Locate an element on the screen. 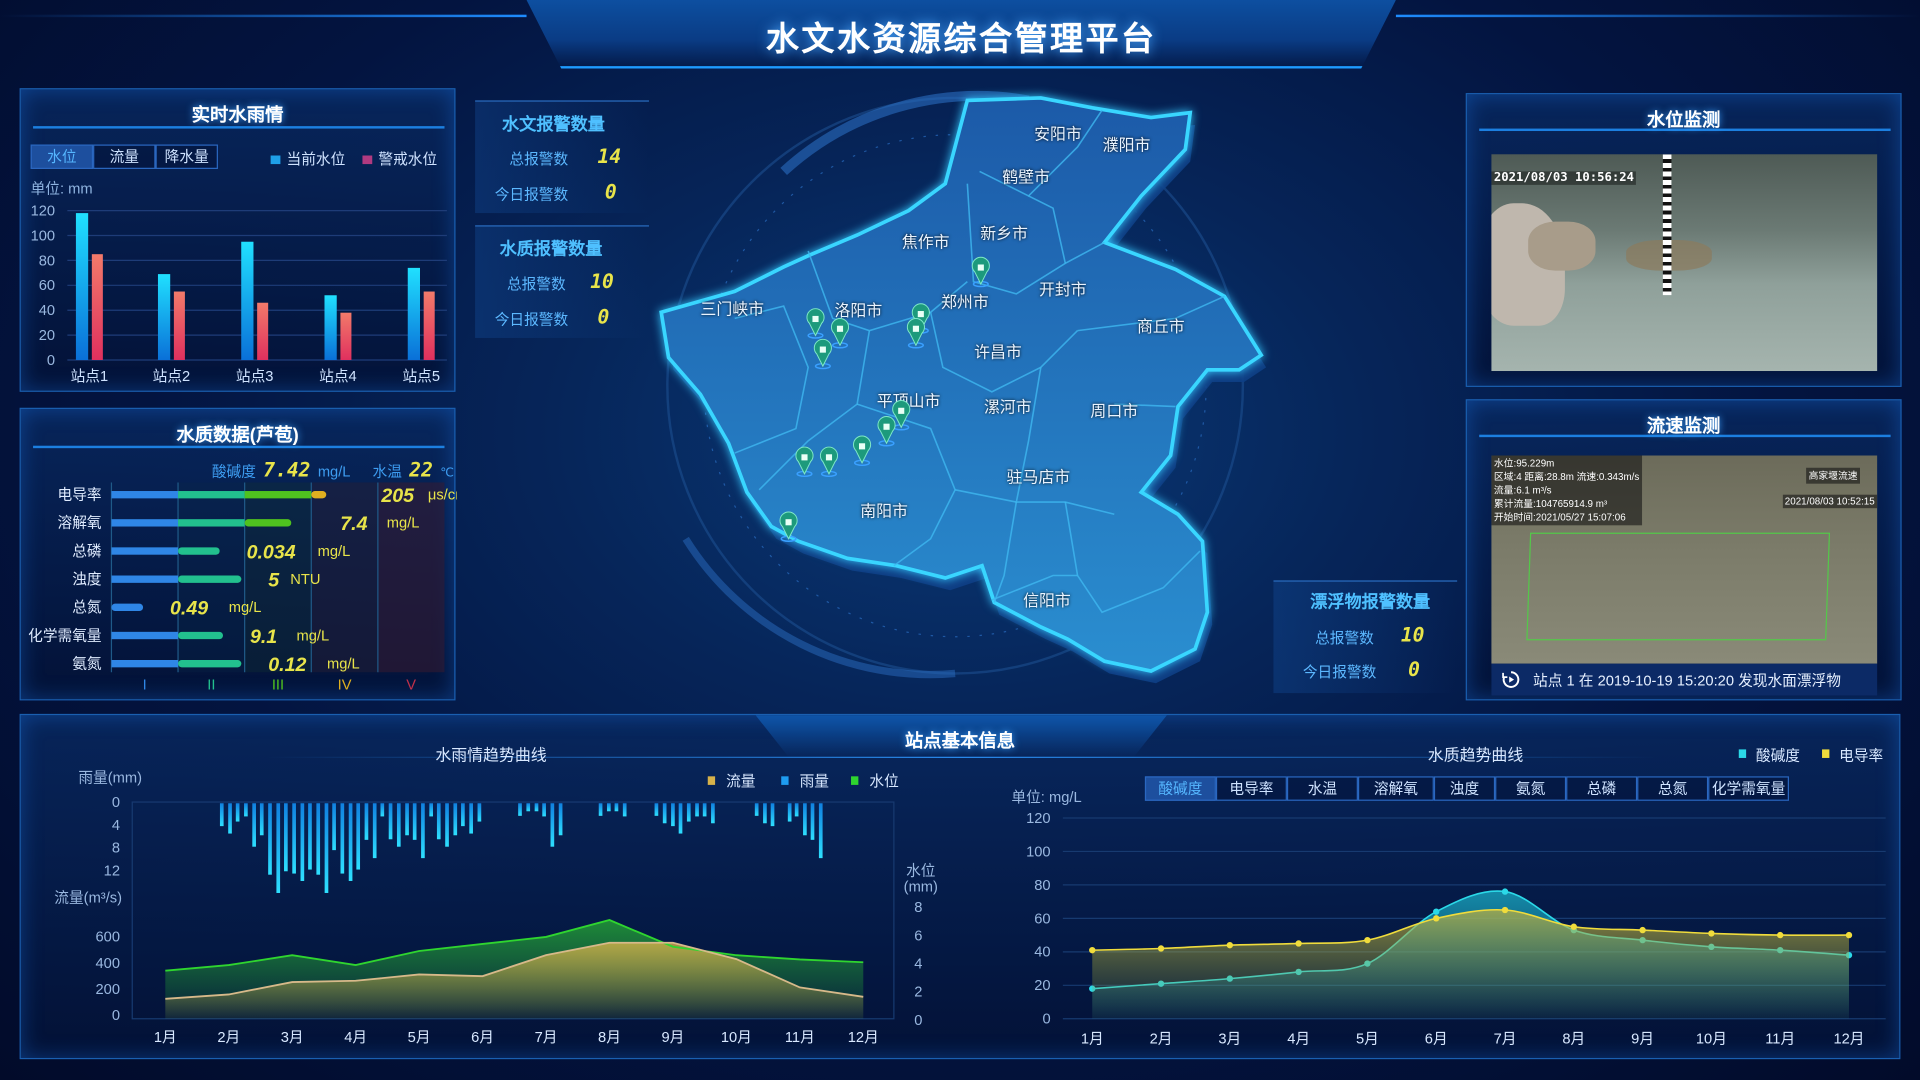 This screenshot has width=1920, height=1080. alarm-today-label: 今日报警数 is located at coordinates (1339, 672).